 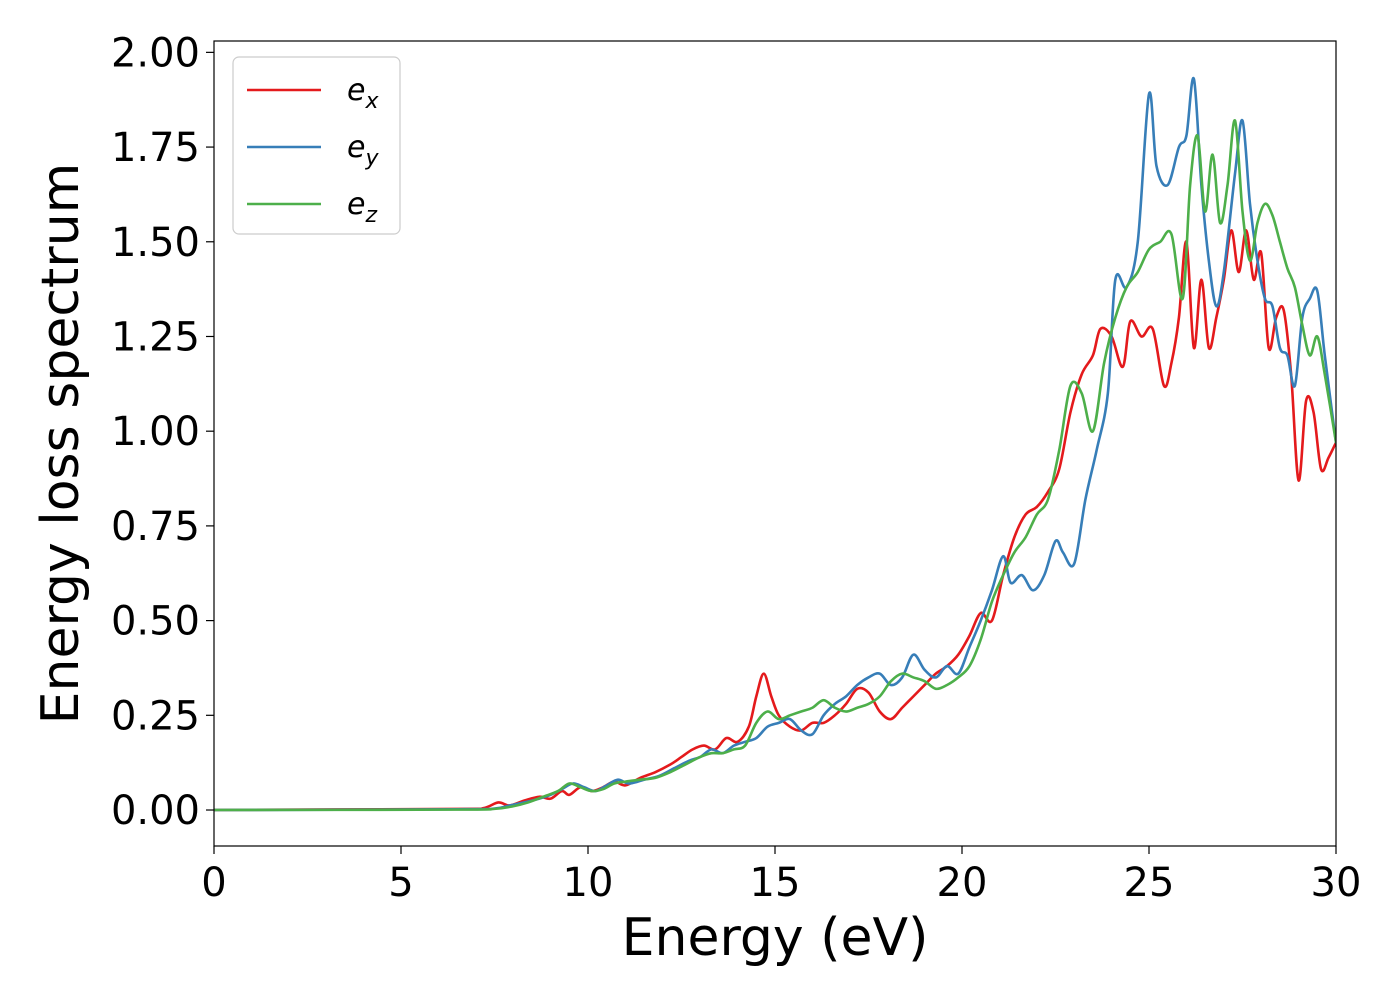 What do you see at coordinates (155, 337) in the screenshot?
I see `y-tick-label: 1.25` at bounding box center [155, 337].